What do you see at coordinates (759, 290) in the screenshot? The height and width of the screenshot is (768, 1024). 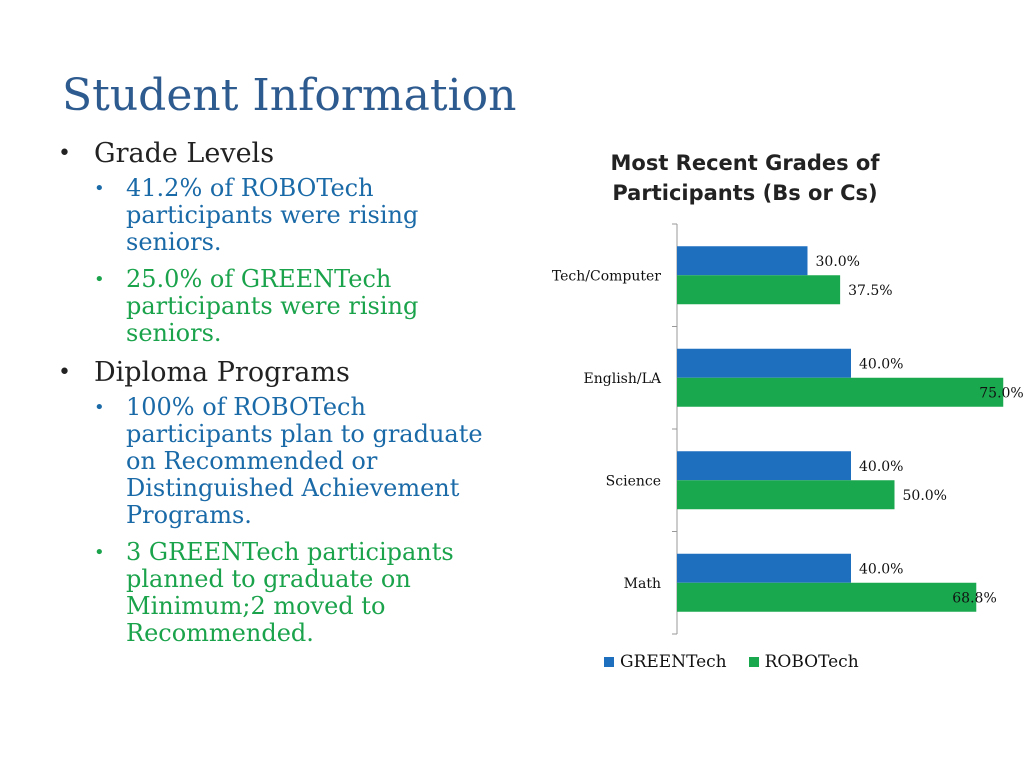 I see `bar-robotech-tech-computer` at bounding box center [759, 290].